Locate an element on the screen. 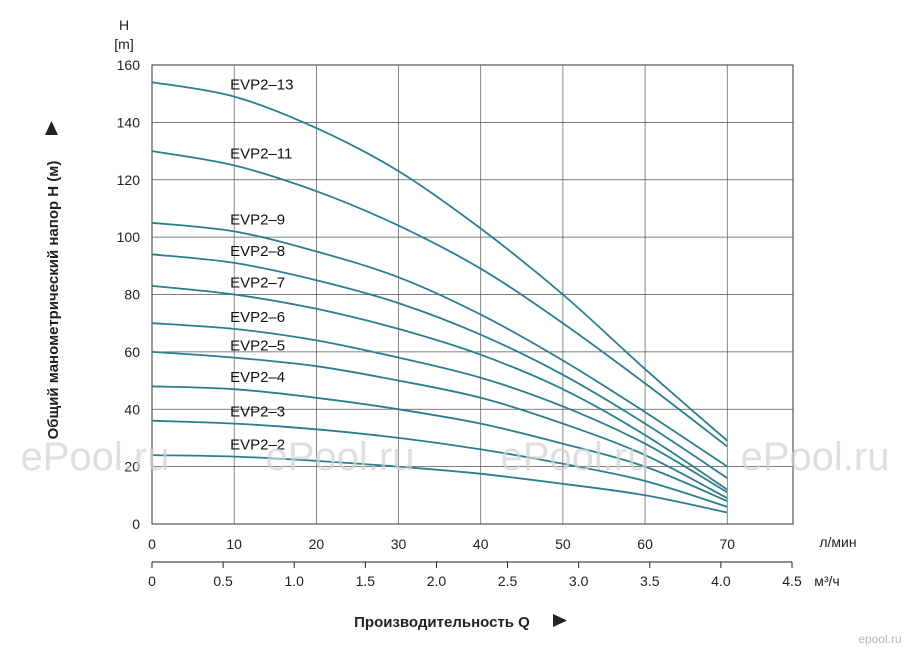 The image size is (916, 652). series-label: EVP2–8 is located at coordinates (257, 251).